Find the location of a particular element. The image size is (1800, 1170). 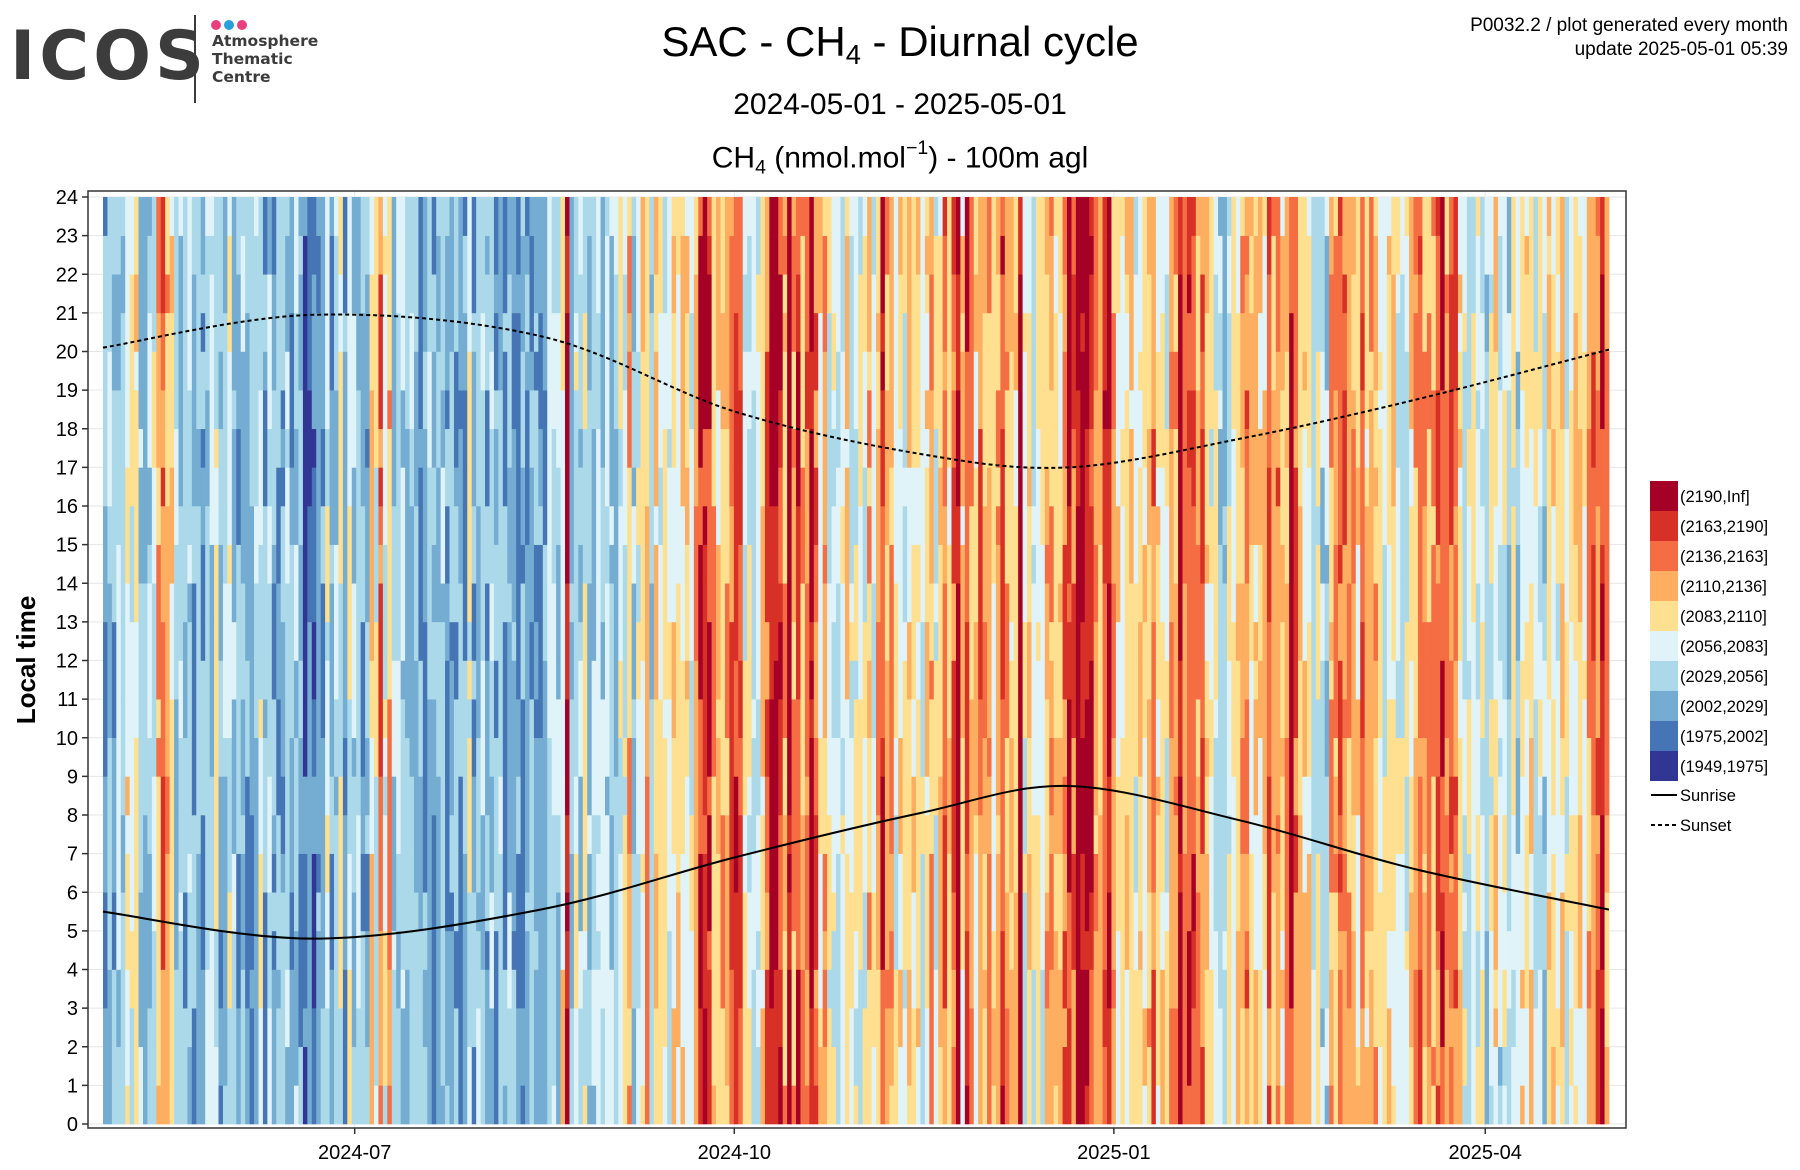

plot-generation-note: P0032.2 / plot generated every month is located at coordinates (1629, 25).